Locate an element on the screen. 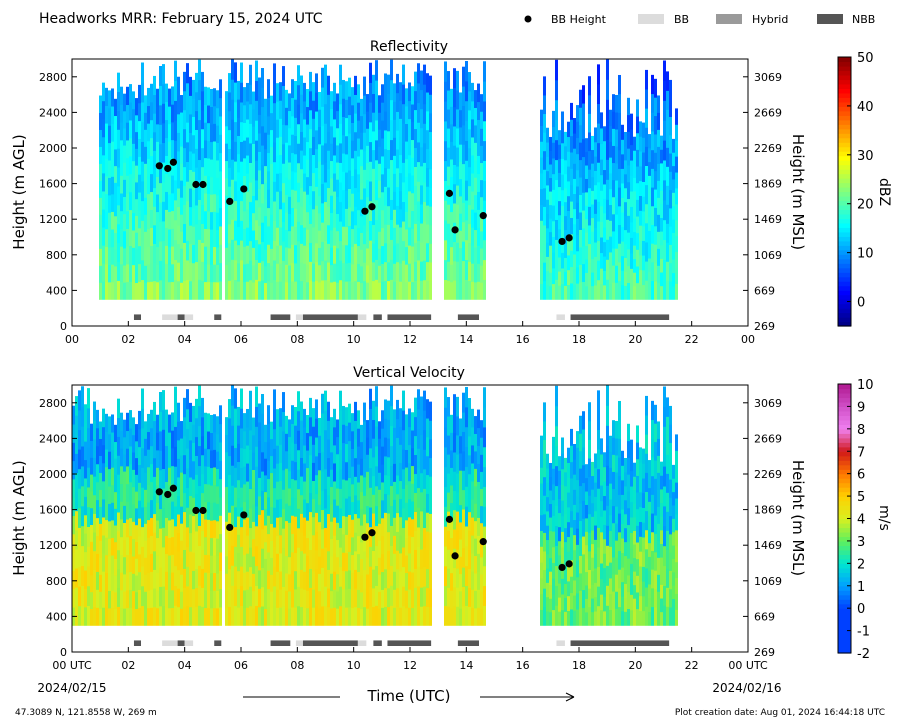  velocity-y2label: Height (m MSL) is located at coordinates (798, 518).